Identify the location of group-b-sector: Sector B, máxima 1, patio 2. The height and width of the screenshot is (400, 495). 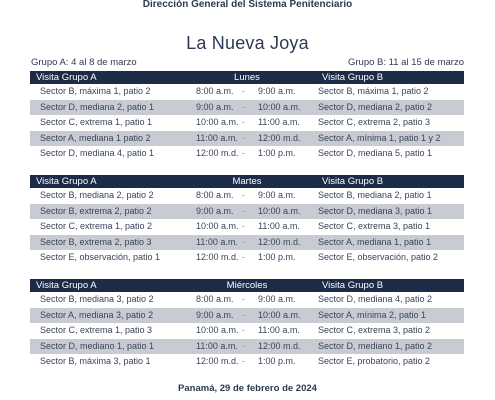
(373, 91).